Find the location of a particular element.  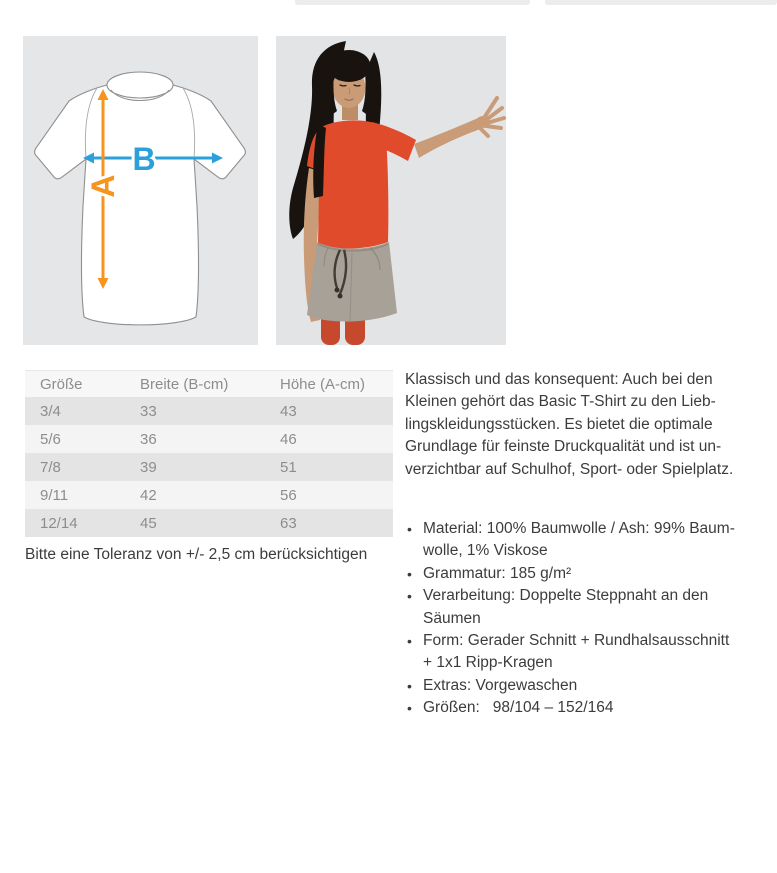

size-diagram-image: B A is located at coordinates (140, 190).